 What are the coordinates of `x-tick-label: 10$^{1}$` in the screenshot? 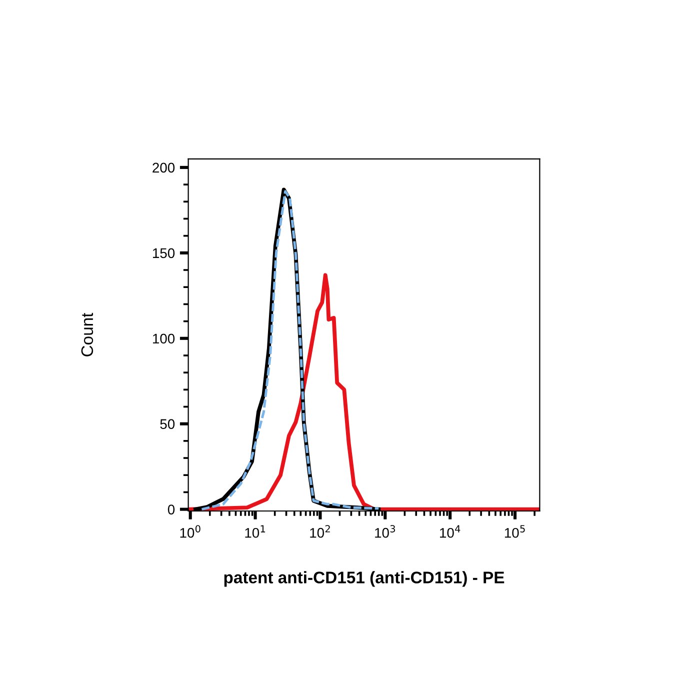 It's located at (255, 531).